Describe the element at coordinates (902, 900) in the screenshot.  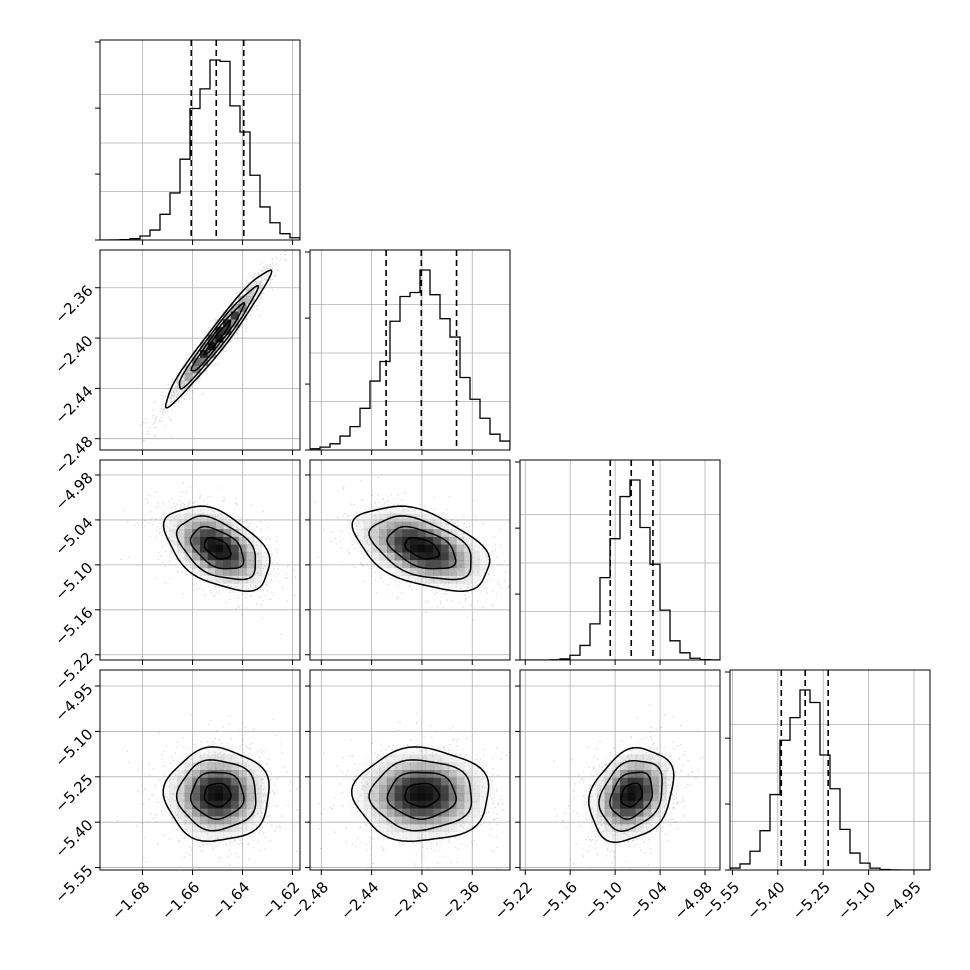
I see `x-tick-label: −4.95` at that location.